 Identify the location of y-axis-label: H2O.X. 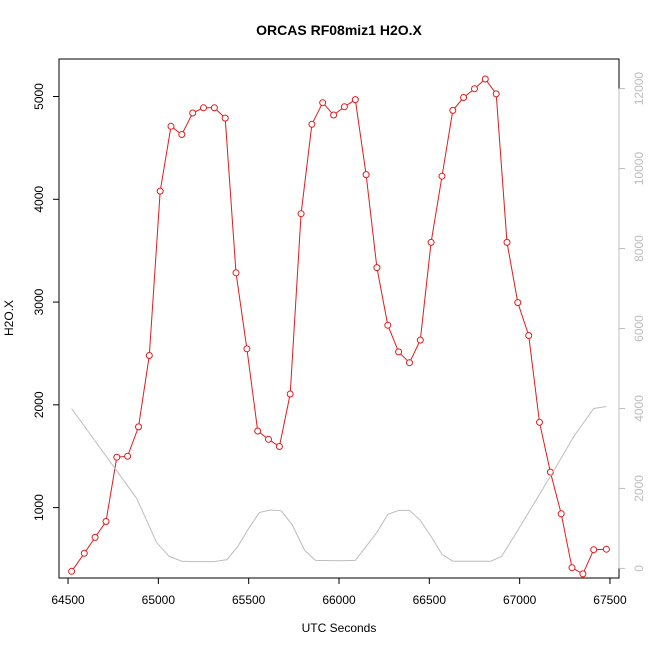
(9, 318).